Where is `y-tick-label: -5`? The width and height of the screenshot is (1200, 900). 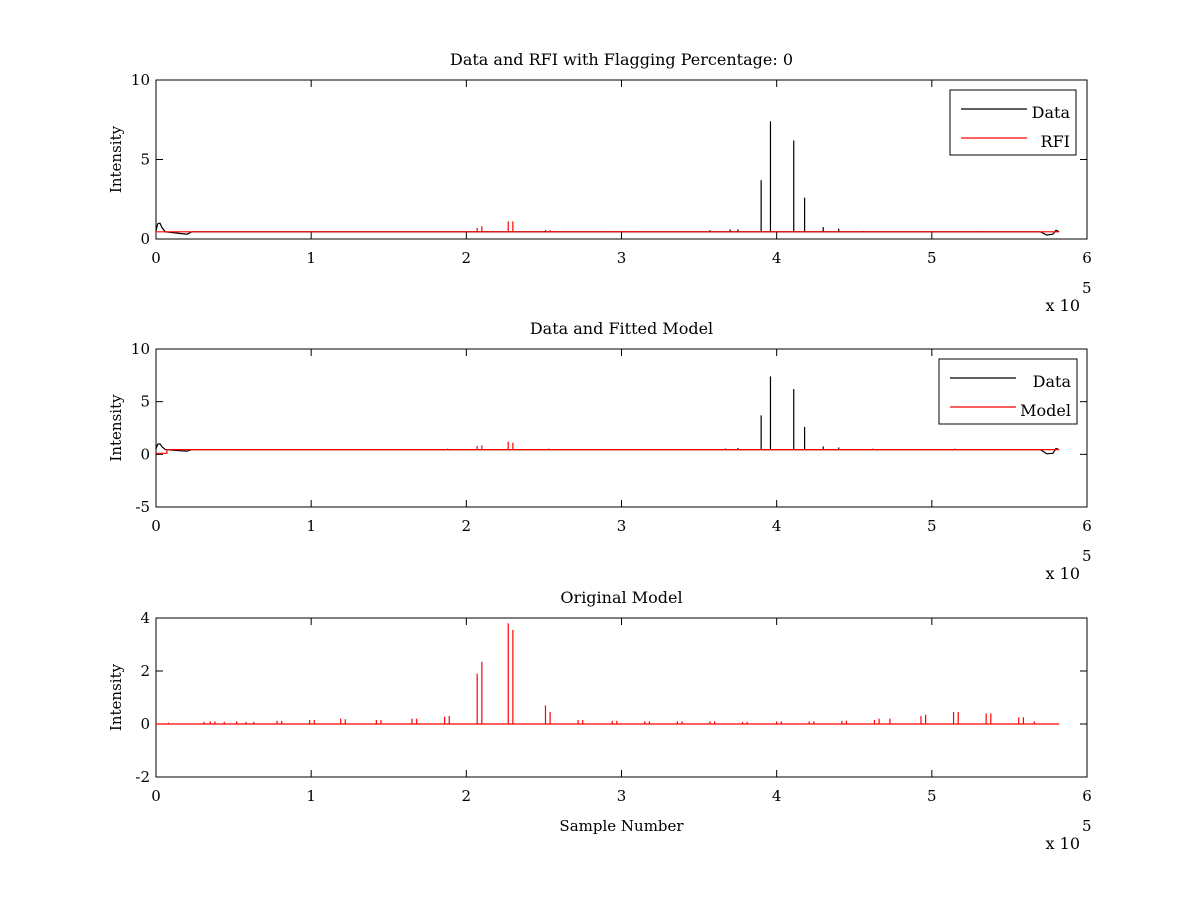
y-tick-label: -5 is located at coordinates (142, 507).